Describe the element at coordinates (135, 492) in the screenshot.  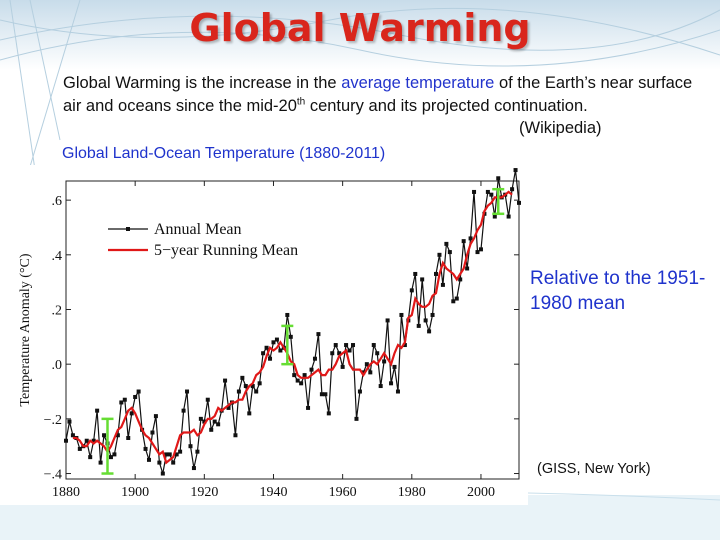
I see `x-tick-label: 1900` at that location.